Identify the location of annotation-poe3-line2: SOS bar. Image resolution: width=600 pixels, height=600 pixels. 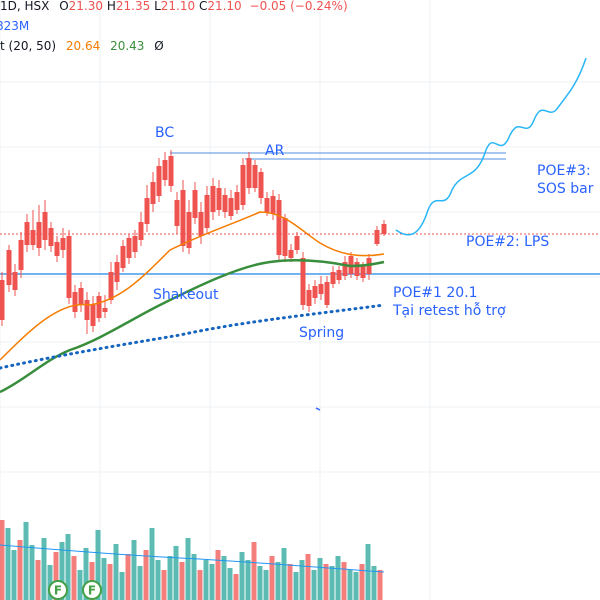
(565, 189).